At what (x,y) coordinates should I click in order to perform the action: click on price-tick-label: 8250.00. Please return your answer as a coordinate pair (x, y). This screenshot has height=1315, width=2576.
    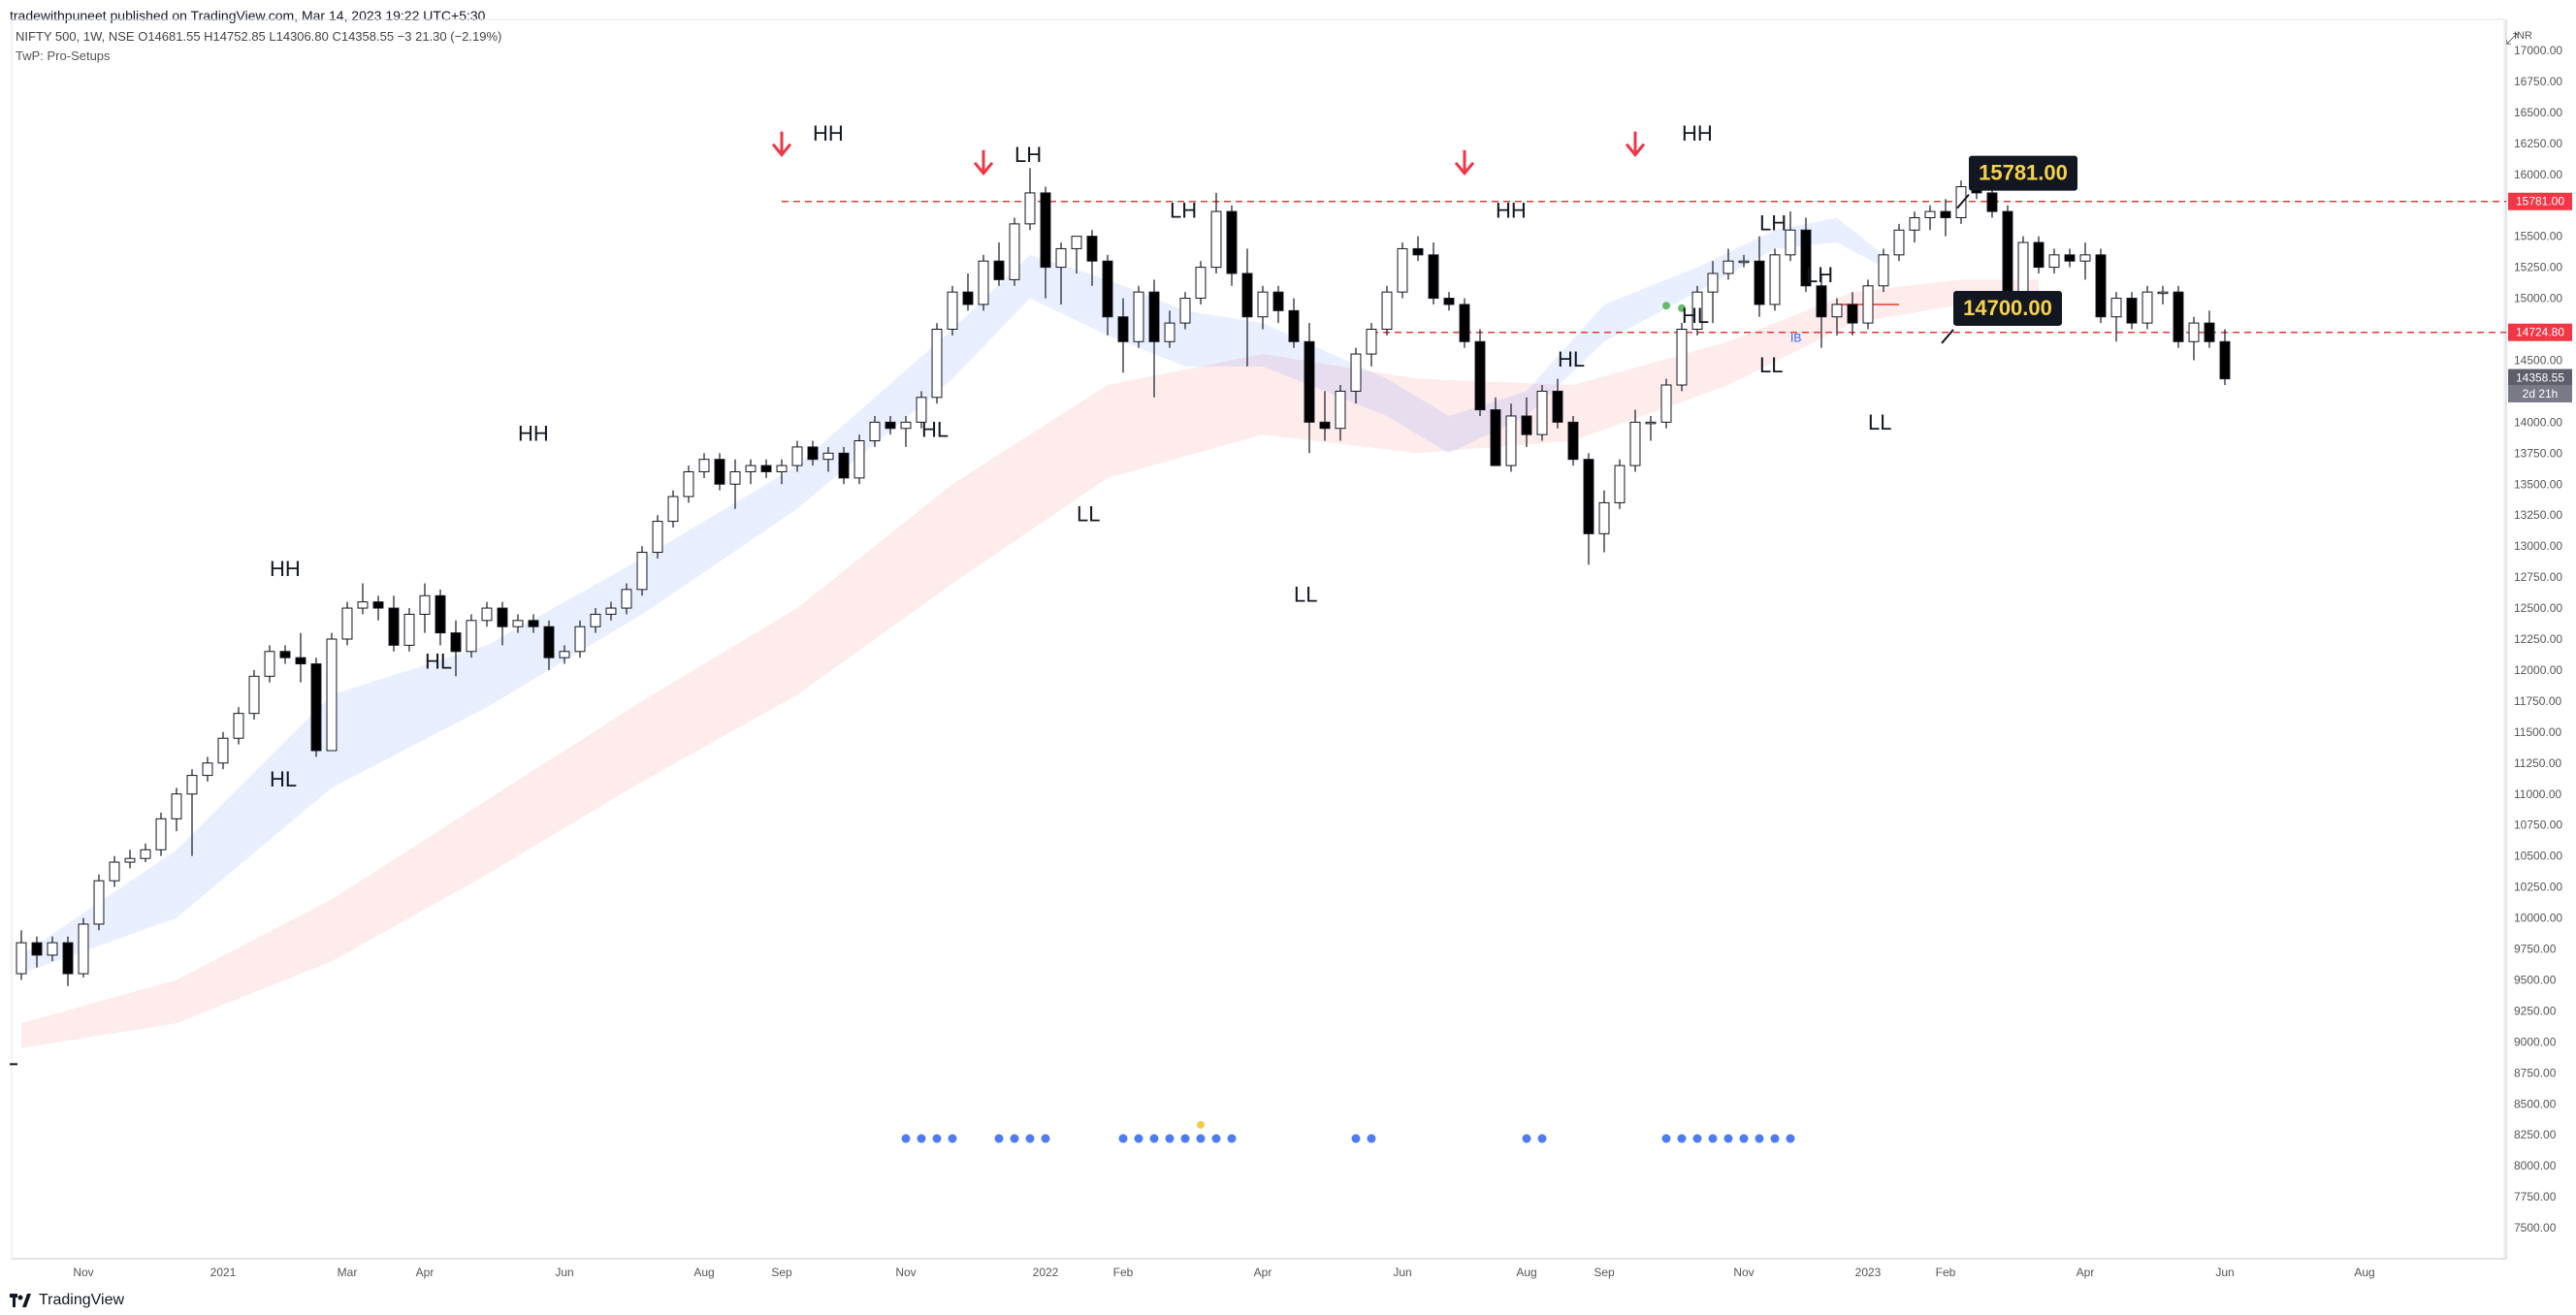
    Looking at the image, I should click on (2535, 1134).